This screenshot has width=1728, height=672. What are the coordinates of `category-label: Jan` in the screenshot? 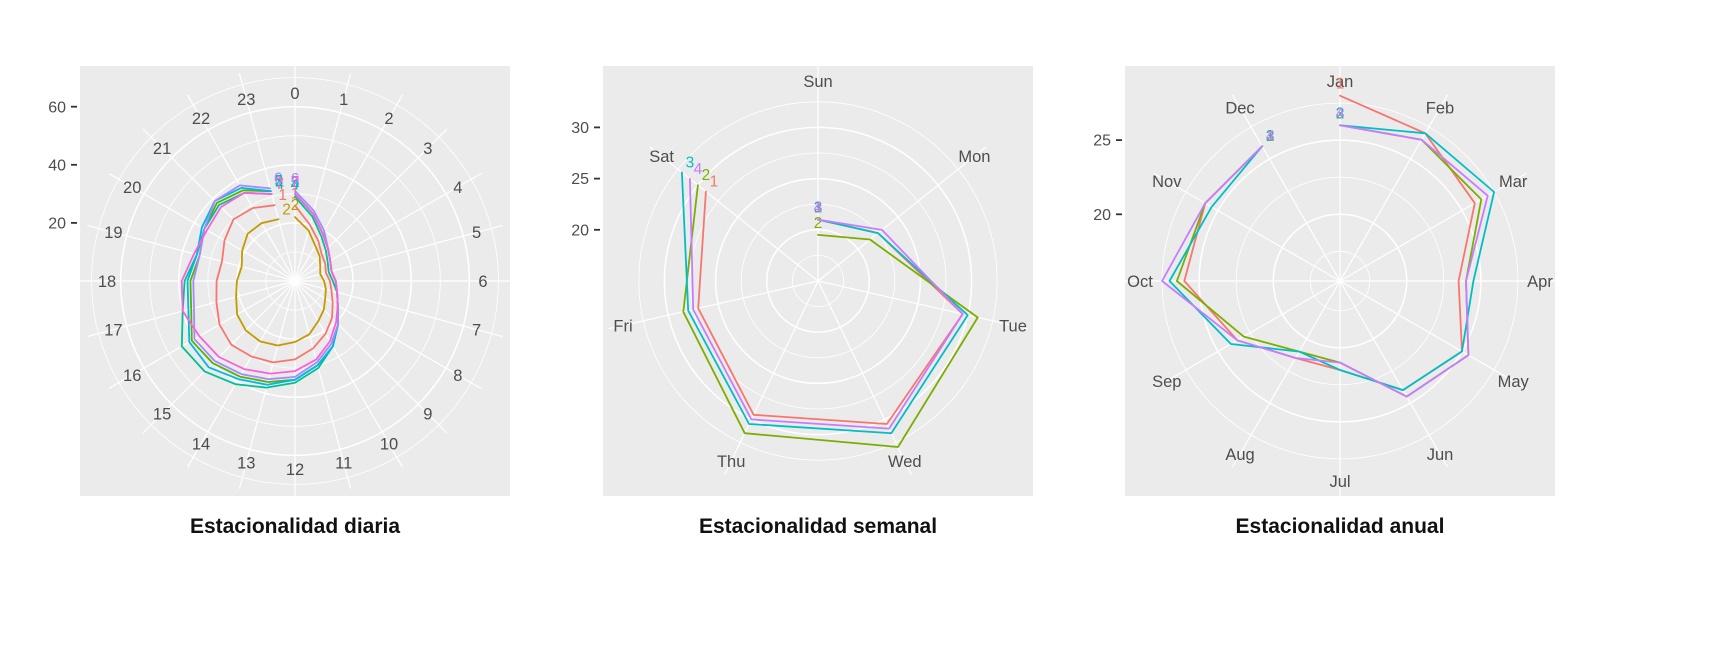 It's located at (1340, 82).